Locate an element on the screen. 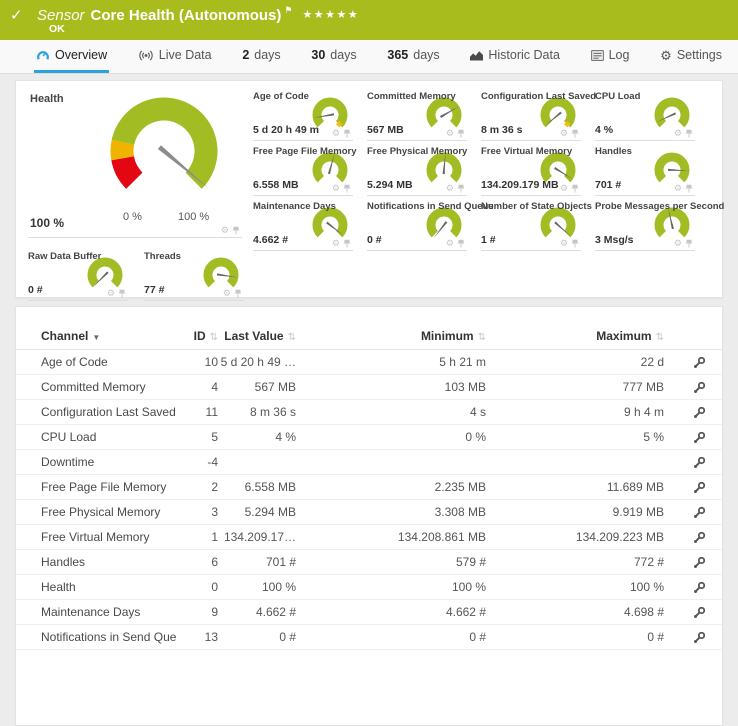  channel-last-value: 0 # is located at coordinates (257, 637).